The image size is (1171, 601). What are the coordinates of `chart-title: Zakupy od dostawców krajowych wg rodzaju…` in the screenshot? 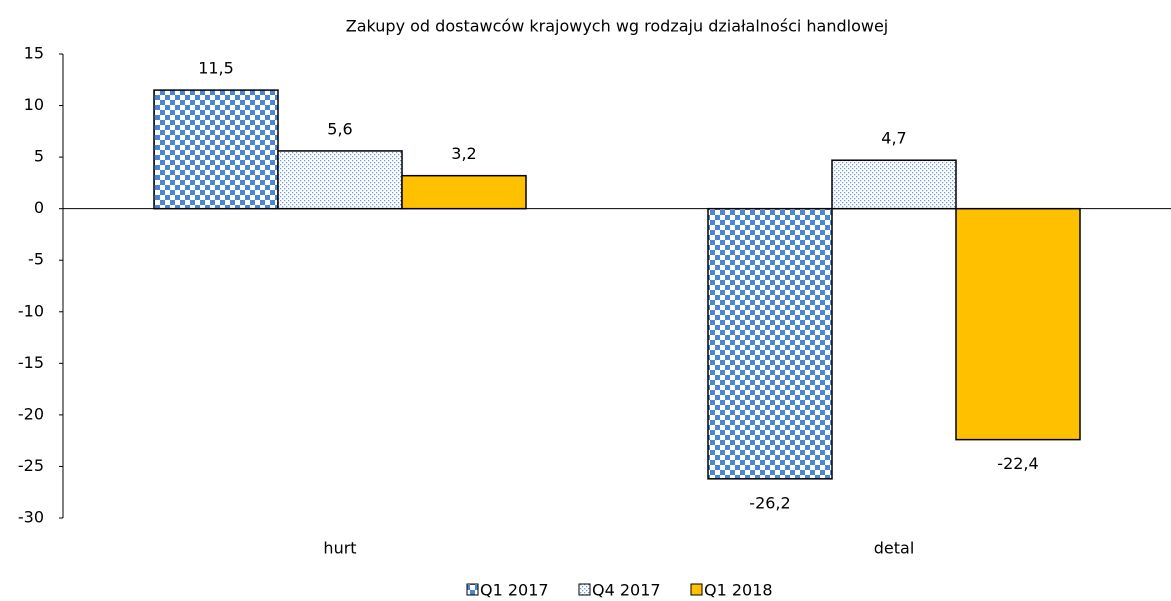 It's located at (617, 26).